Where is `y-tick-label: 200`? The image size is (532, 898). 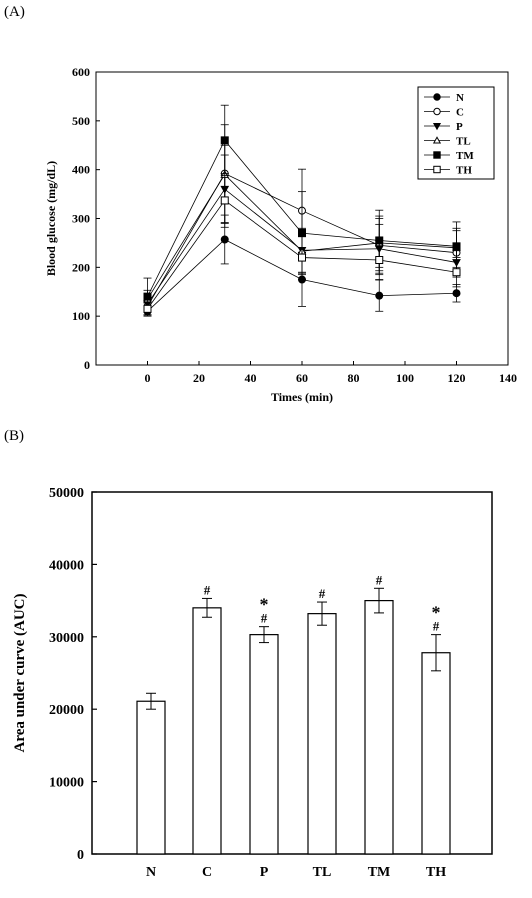 y-tick-label: 200 is located at coordinates (81, 267).